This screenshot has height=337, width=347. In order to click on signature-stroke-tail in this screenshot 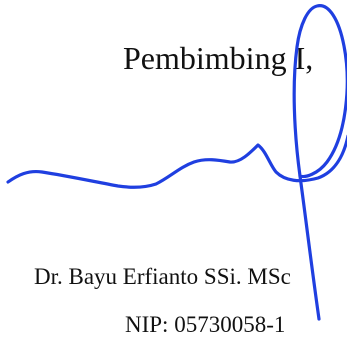, I will do `click(309, 247)`.